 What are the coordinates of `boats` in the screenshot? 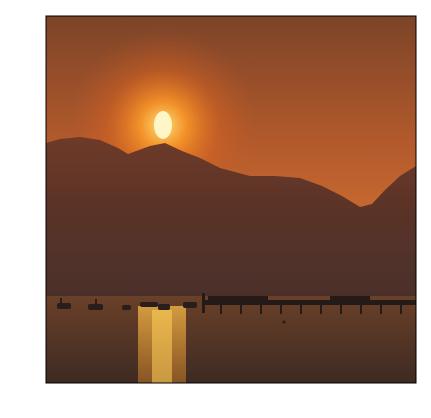 It's located at (127, 304).